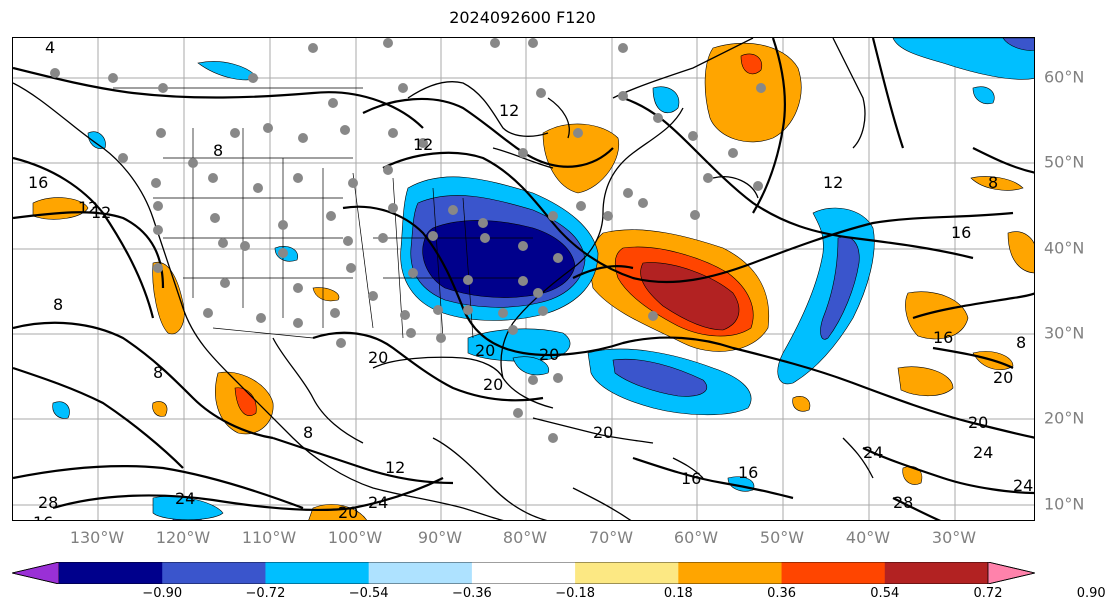 The width and height of the screenshot is (1105, 615). What do you see at coordinates (782, 537) in the screenshot?
I see `lon-label: 50°W` at bounding box center [782, 537].